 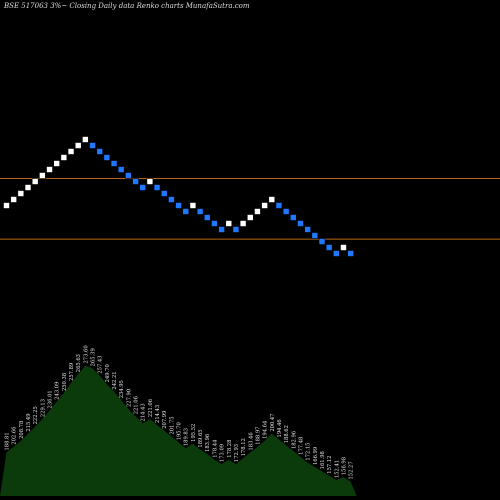 What do you see at coordinates (172, 425) in the screenshot?
I see `volume-label: 201.75` at bounding box center [172, 425].